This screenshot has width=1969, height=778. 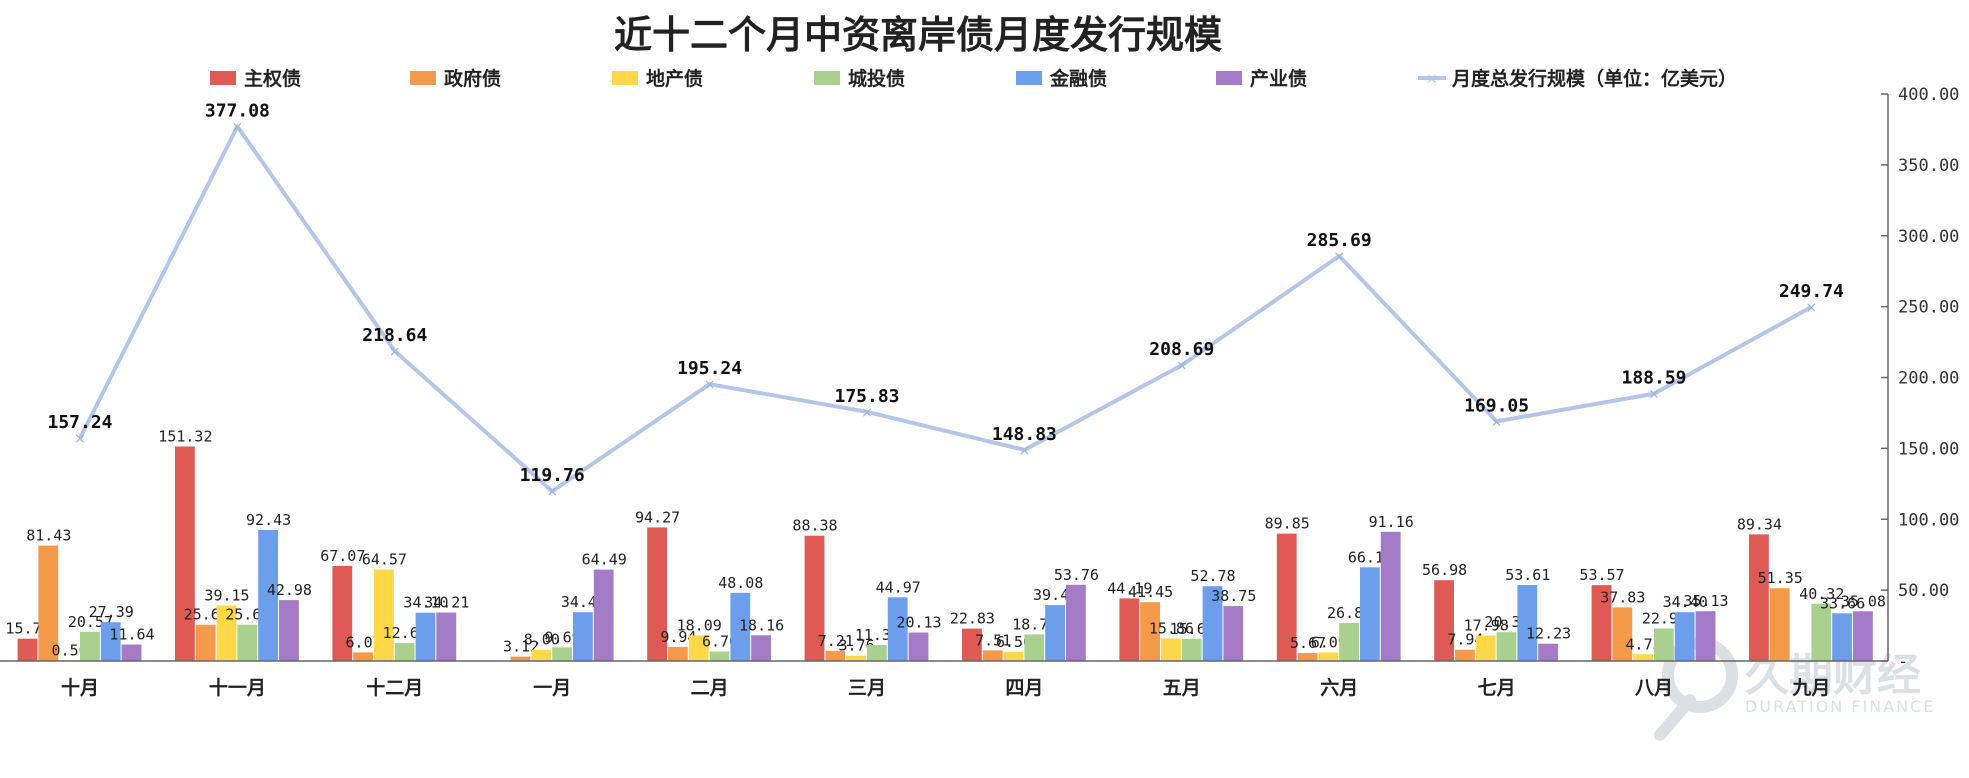 What do you see at coordinates (857, 646) in the screenshot?
I see `bar-label-5-2: 3.76` at bounding box center [857, 646].